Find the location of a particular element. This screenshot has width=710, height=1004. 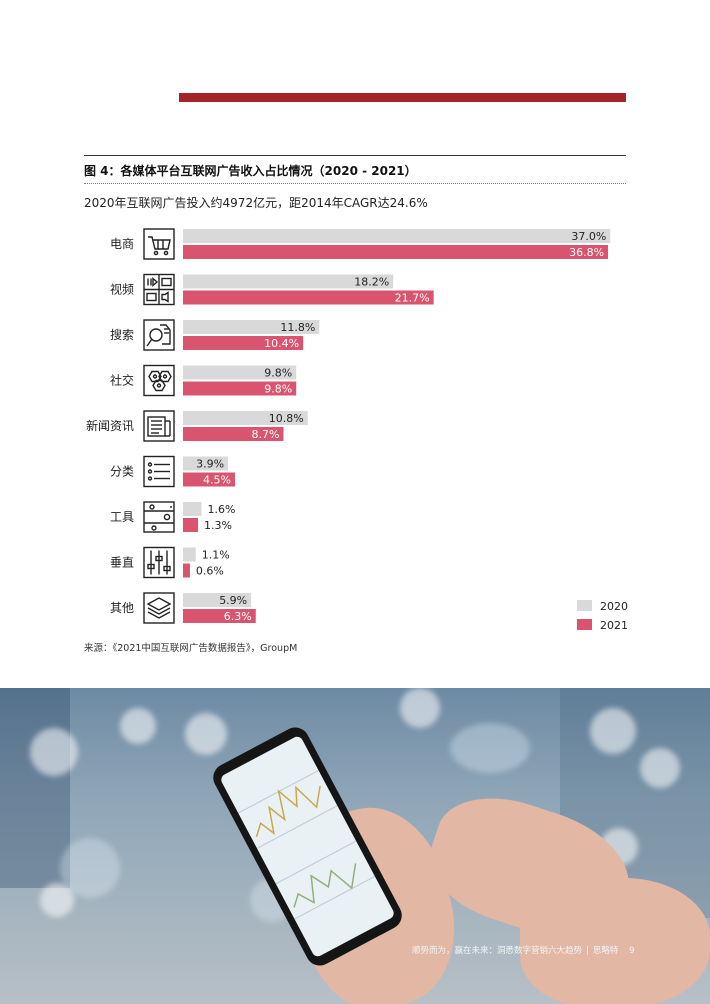

category-label: 垂直 is located at coordinates (122, 563).